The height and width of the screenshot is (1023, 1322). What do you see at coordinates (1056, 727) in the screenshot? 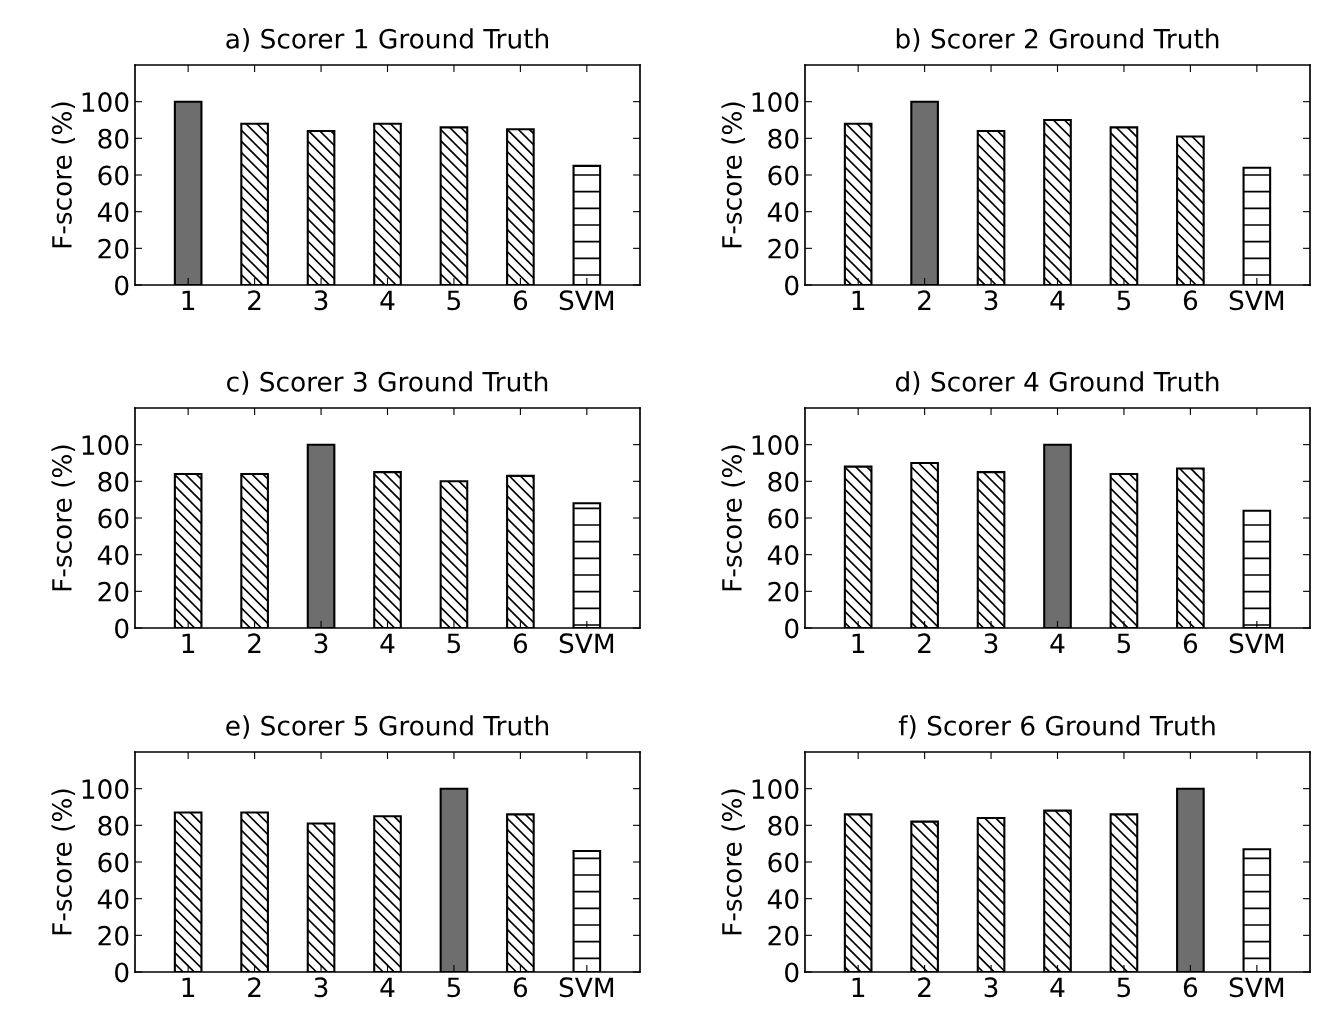
I see `chart-title: f) Scorer 6 Ground Truth` at bounding box center [1056, 727].